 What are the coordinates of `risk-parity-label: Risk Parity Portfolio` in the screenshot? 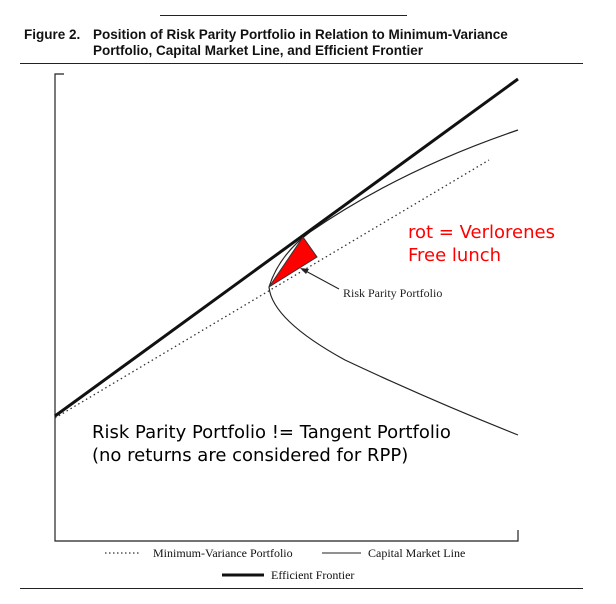 It's located at (392, 293).